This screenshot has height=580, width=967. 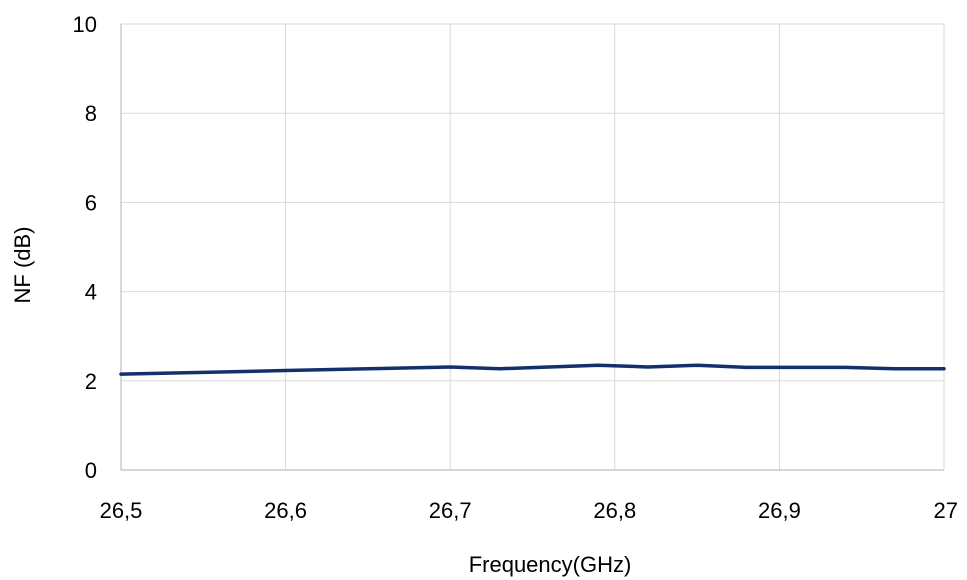 What do you see at coordinates (85, 24) in the screenshot?
I see `y-tick-label: 10` at bounding box center [85, 24].